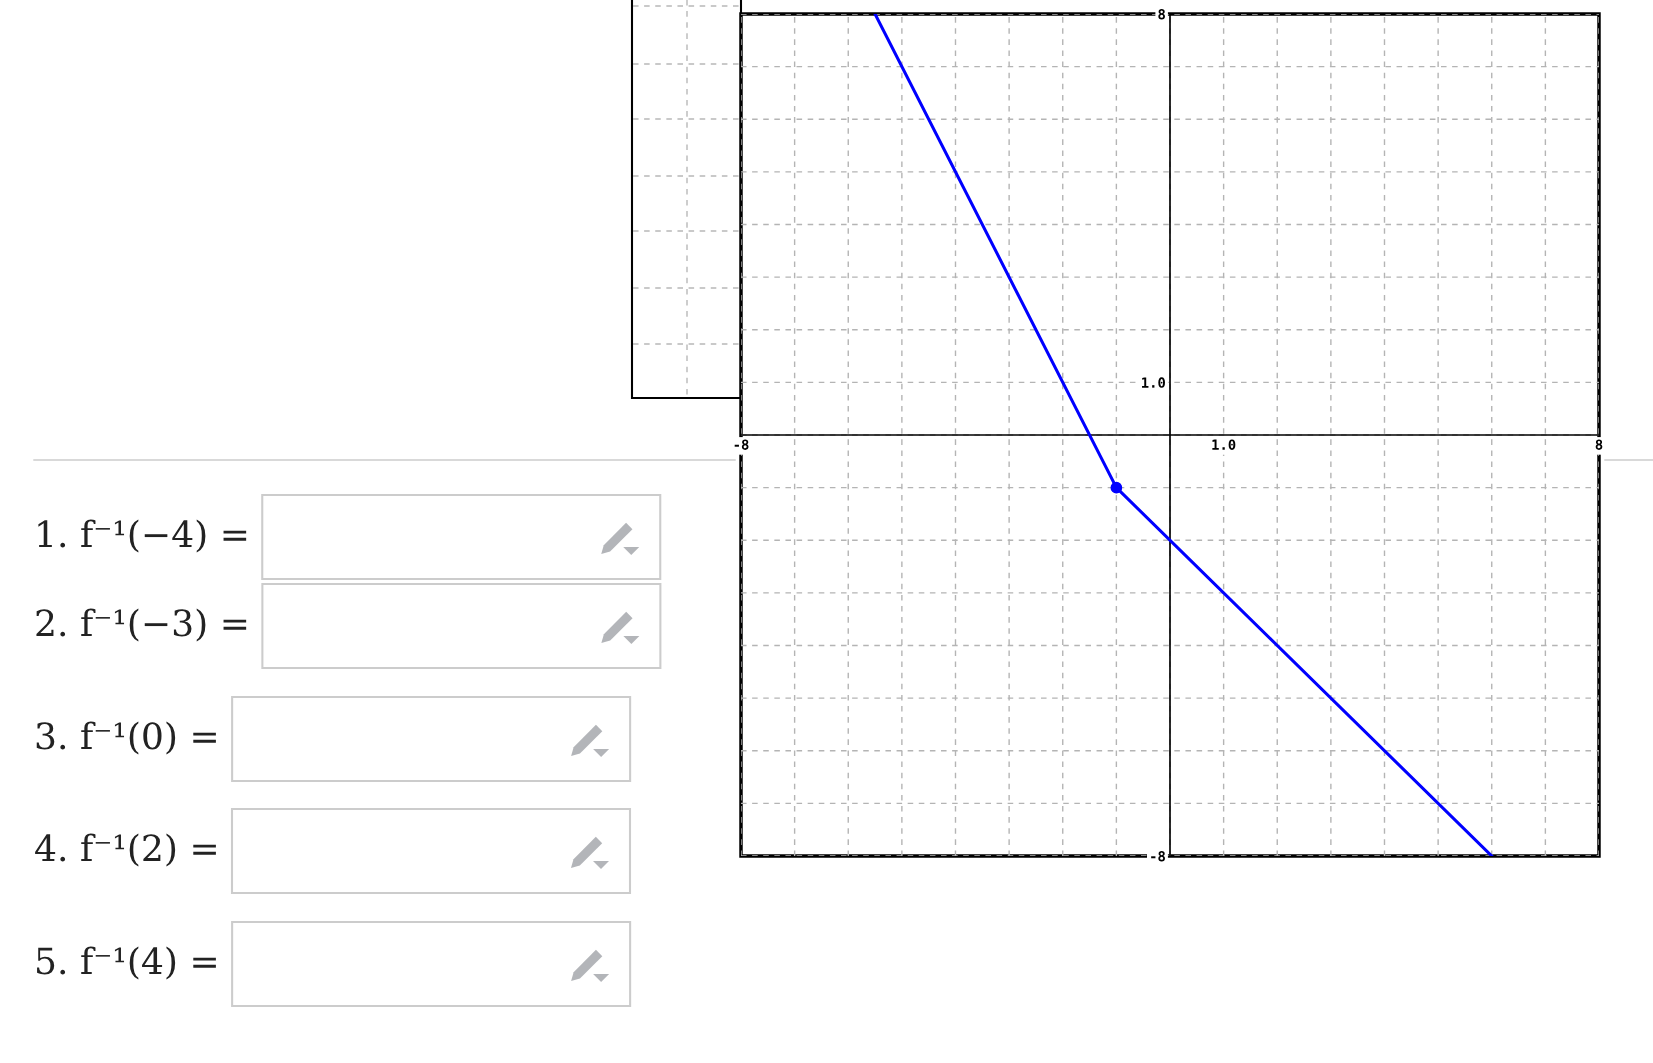 Image resolution: width=1653 pixels, height=1063 pixels. I want to click on x-tick-label: -8, so click(741, 444).